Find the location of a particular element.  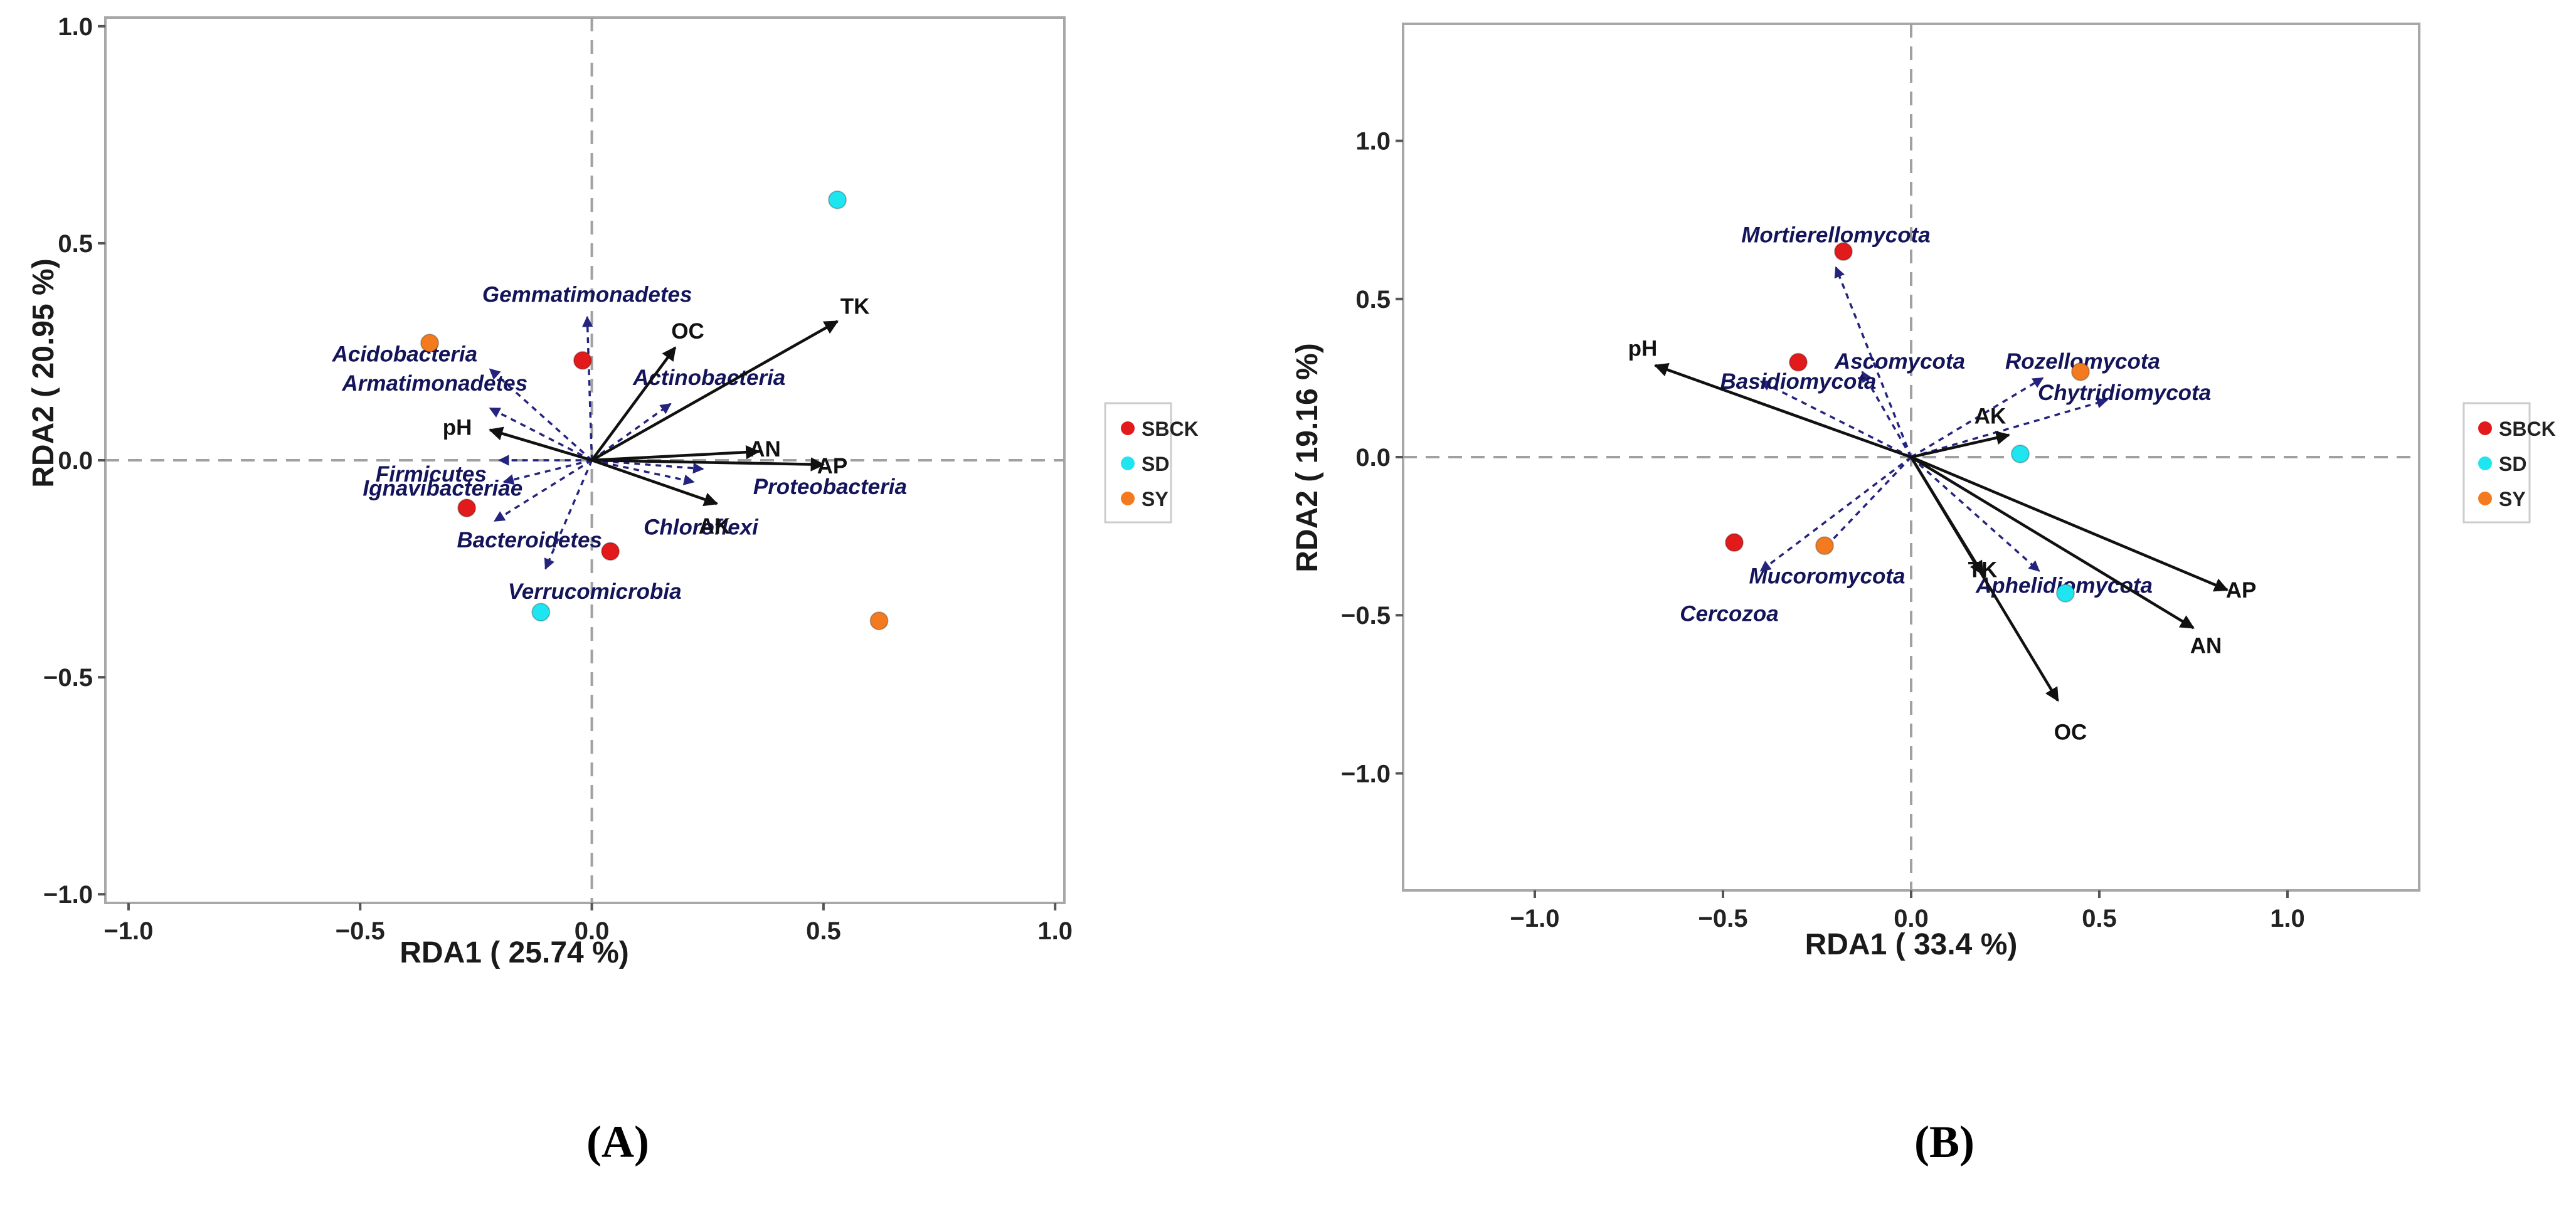

x-tick-label-b: −0.5 is located at coordinates (1723, 919).